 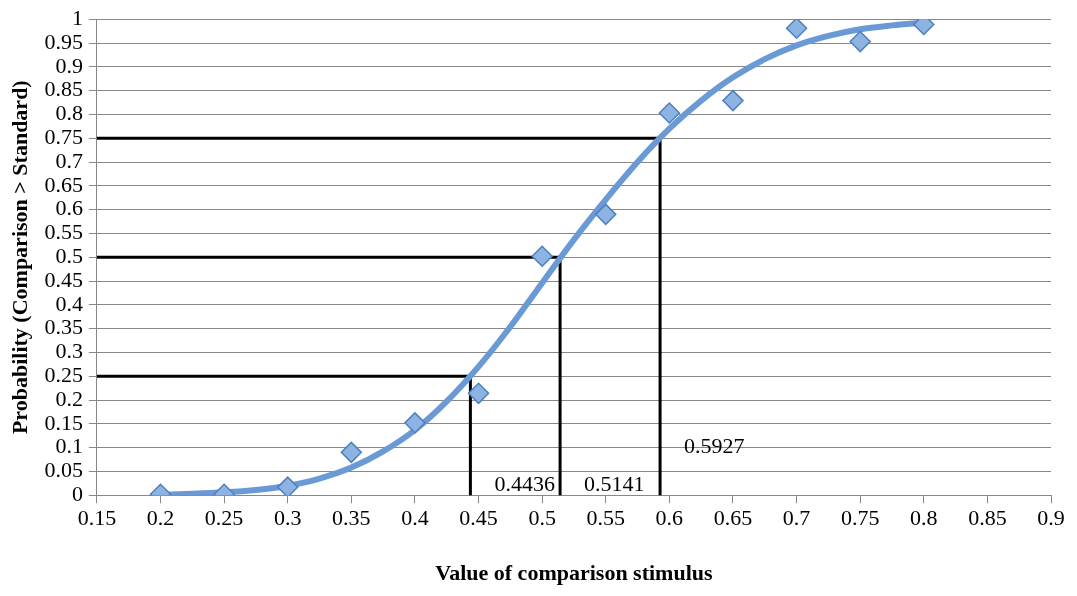 I want to click on y-tick-label: 0.55, so click(x=63, y=232).